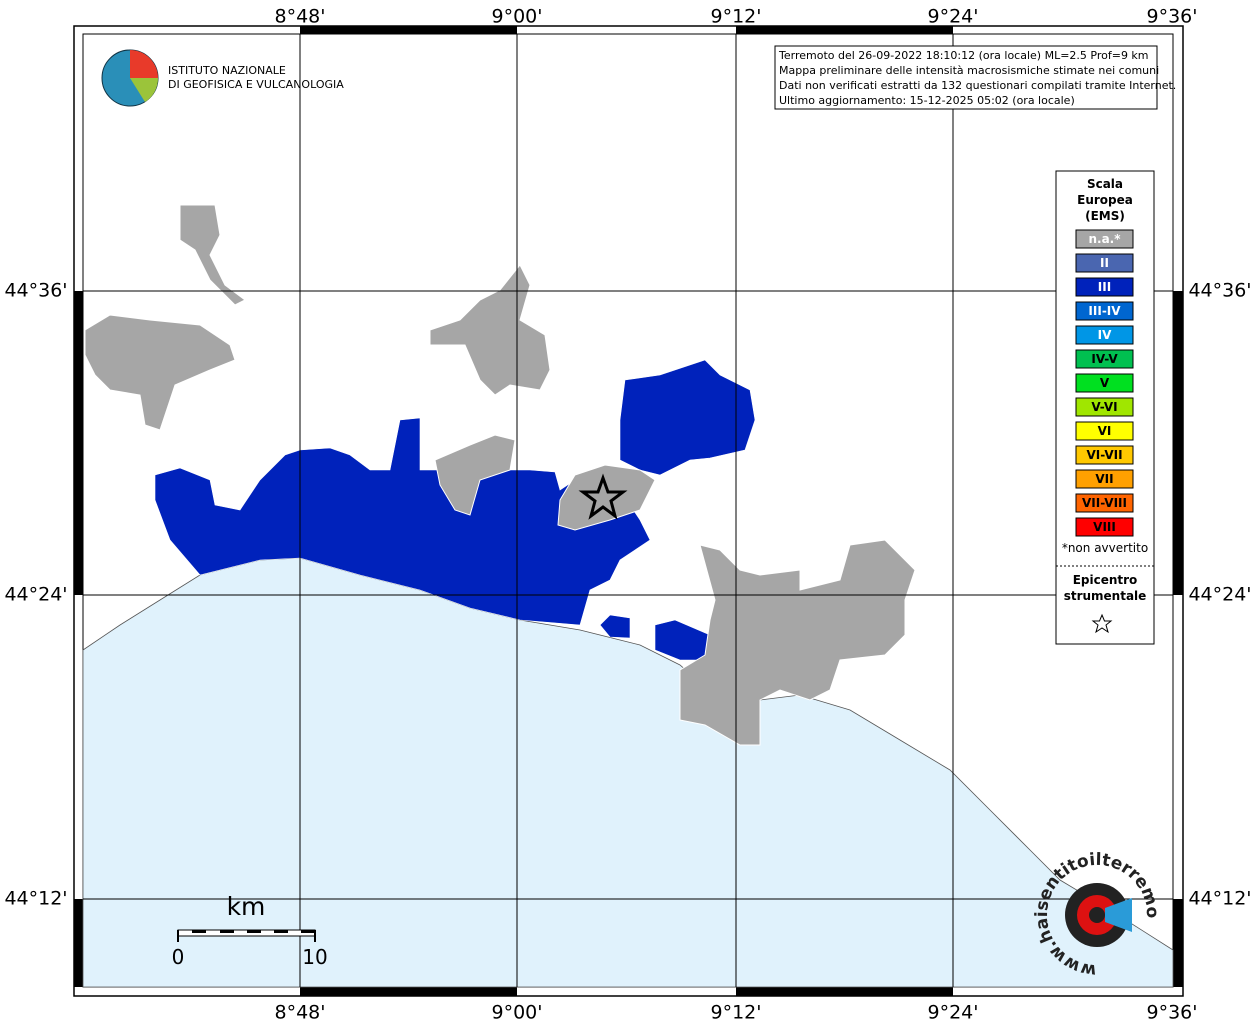 This screenshot has width=1257, height=1024. Describe the element at coordinates (314, 957) in the screenshot. I see `scale-label: 10` at that location.